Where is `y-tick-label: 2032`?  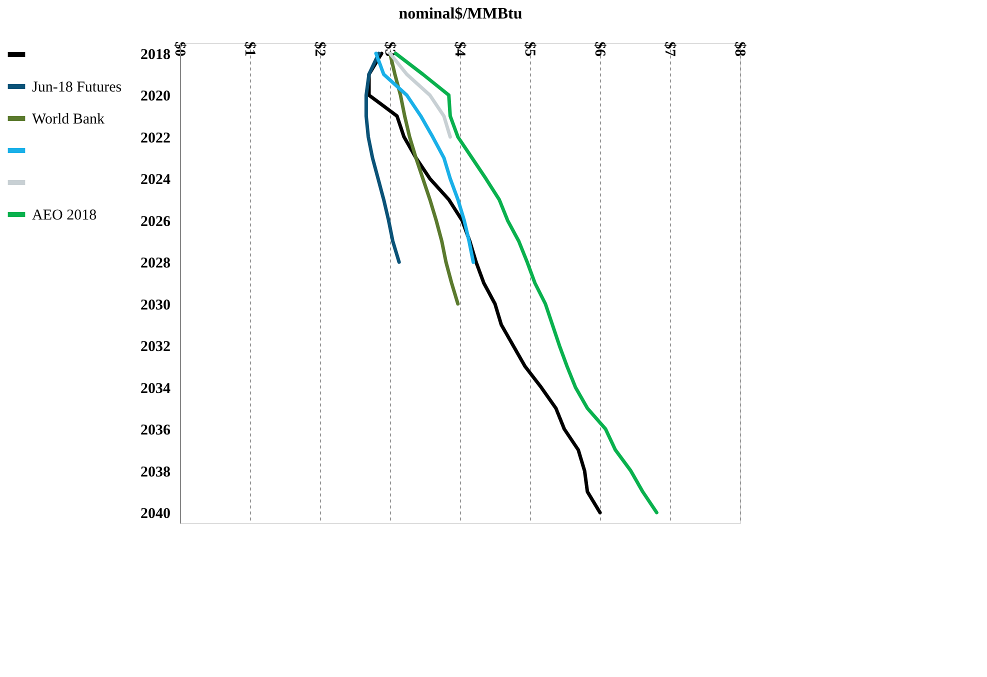
y-tick-label: 2032 is located at coordinates (155, 347).